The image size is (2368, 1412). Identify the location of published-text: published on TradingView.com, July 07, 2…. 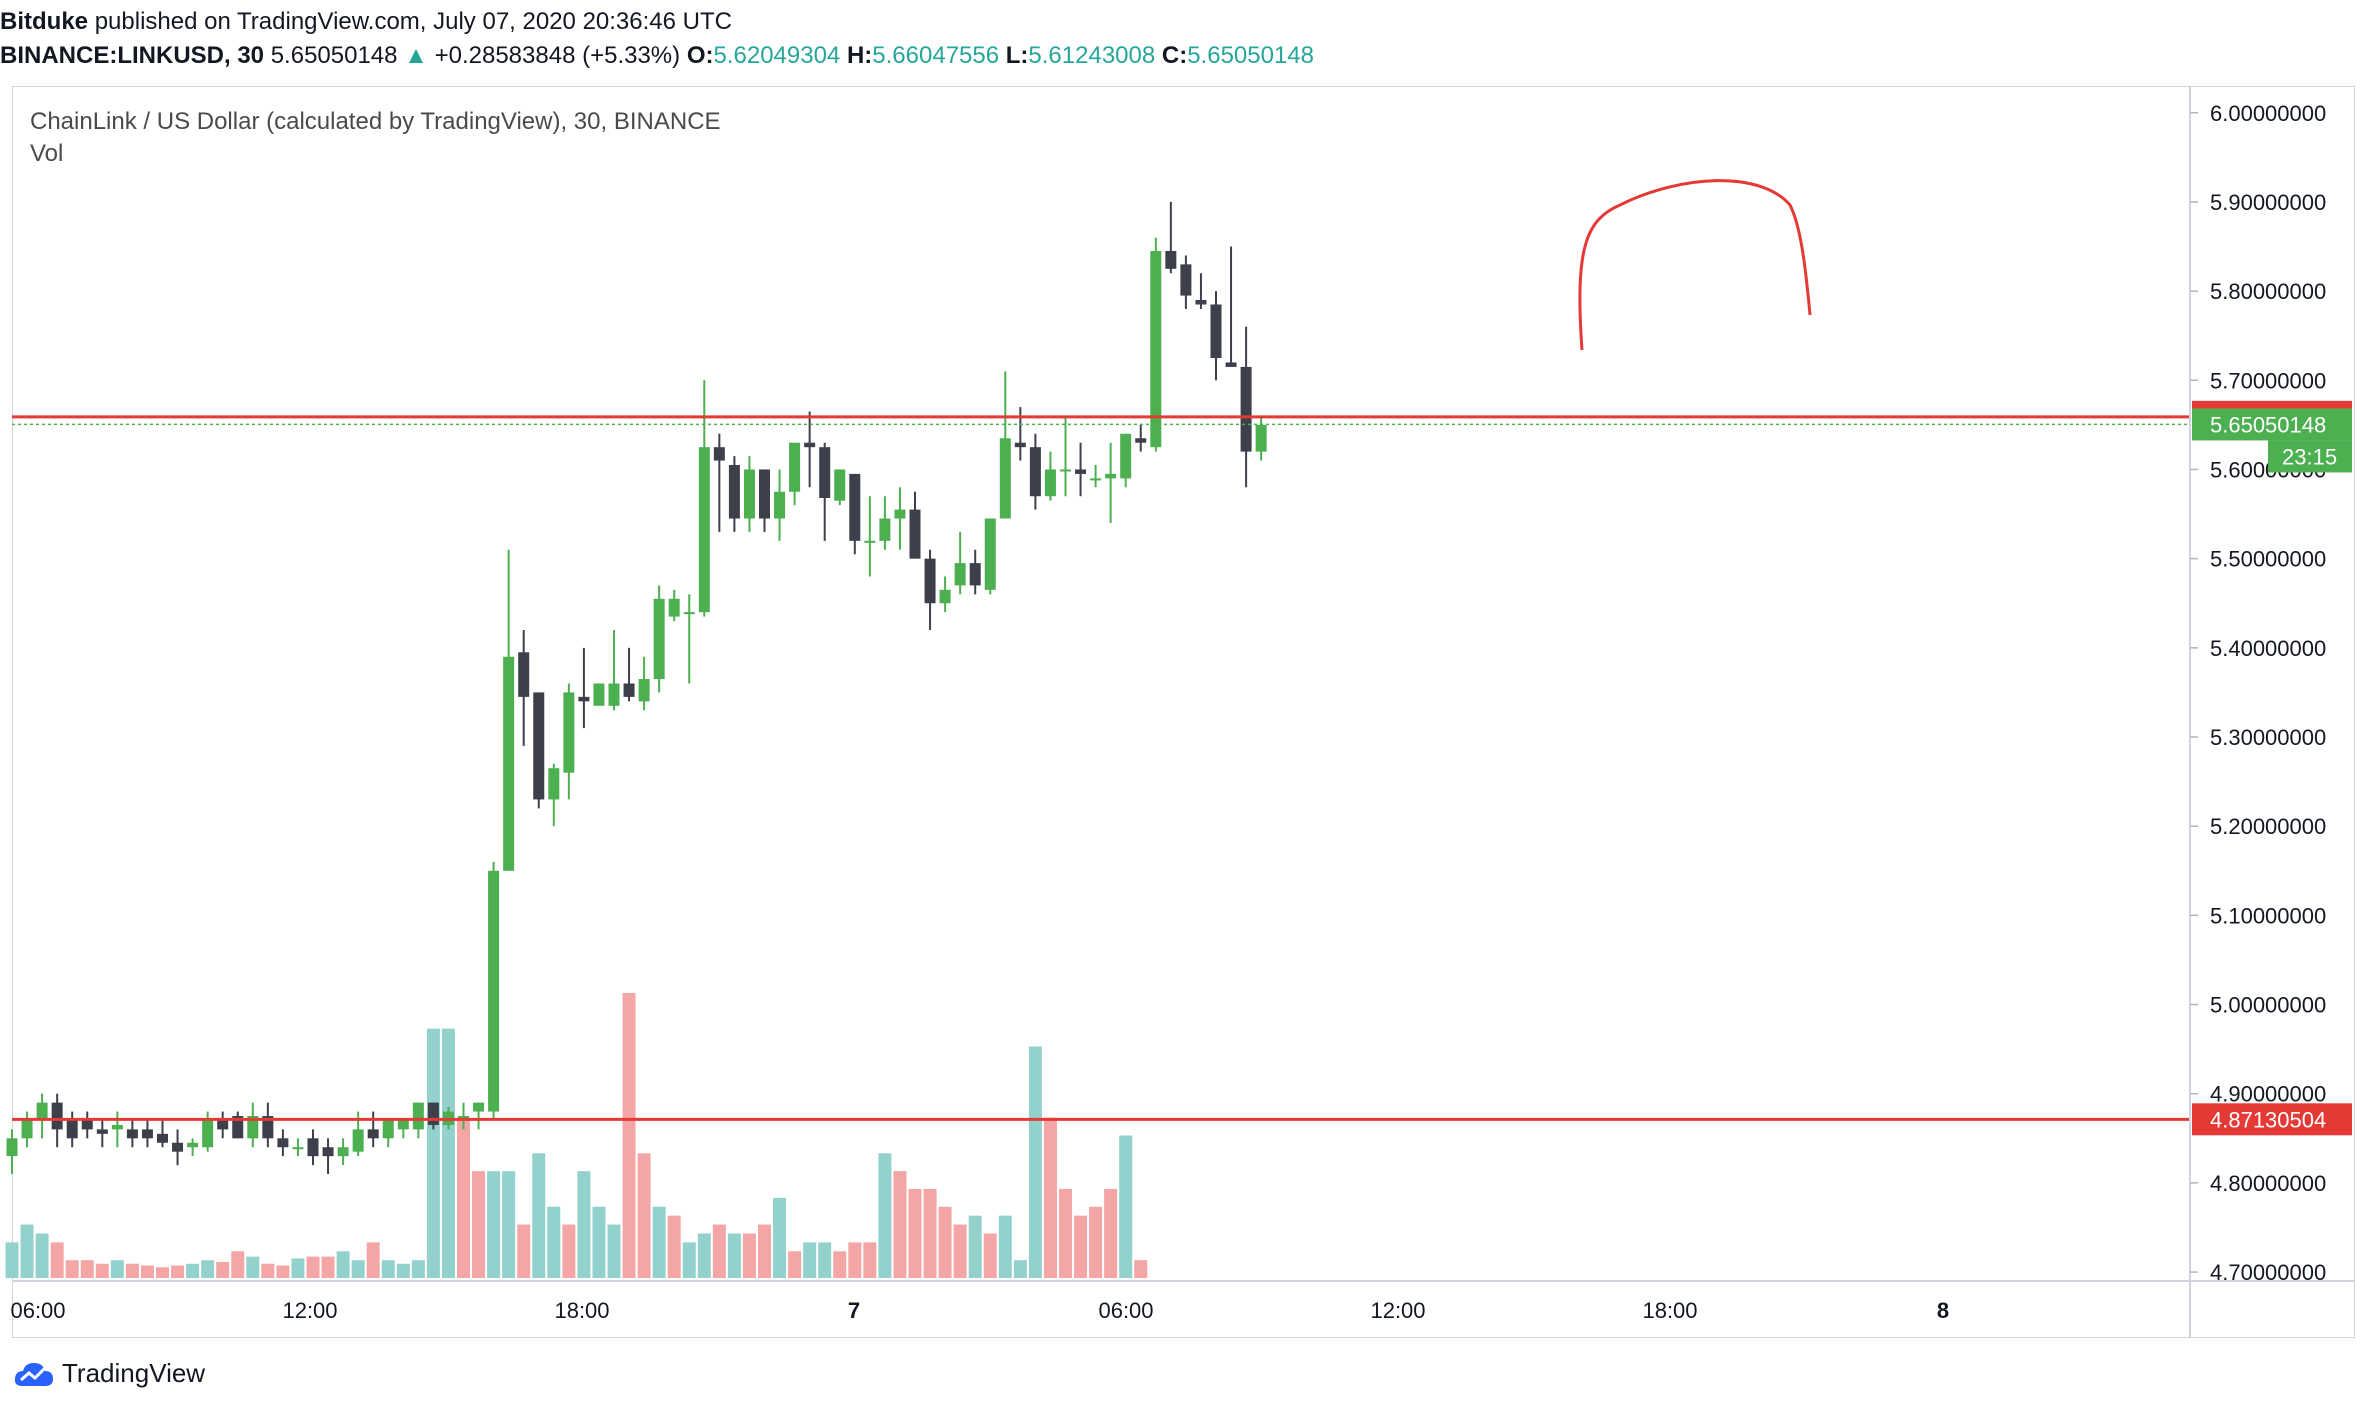
(413, 21).